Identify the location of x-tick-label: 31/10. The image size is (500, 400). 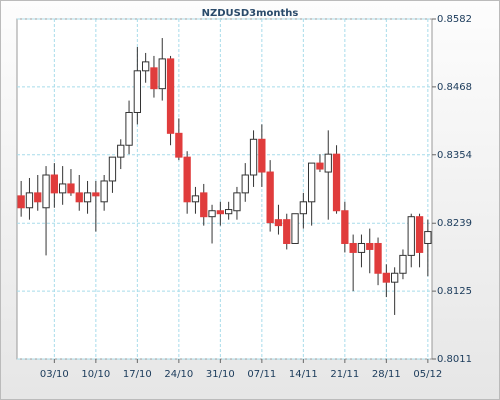
(220, 374).